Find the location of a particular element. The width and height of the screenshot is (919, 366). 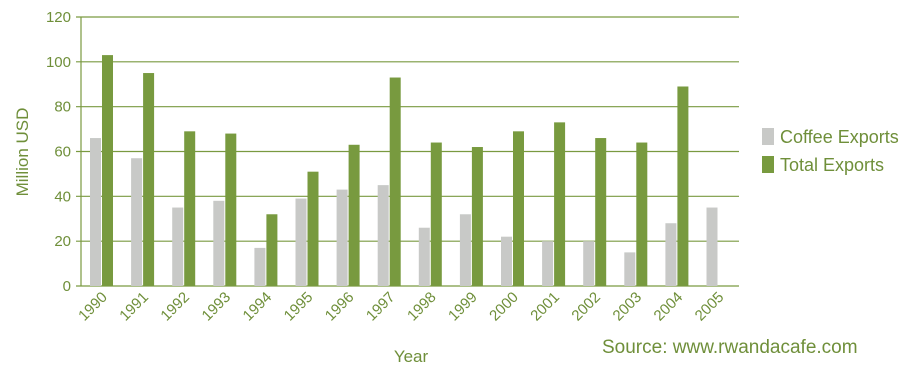

x-tick-label: 1991 is located at coordinates (134, 307).